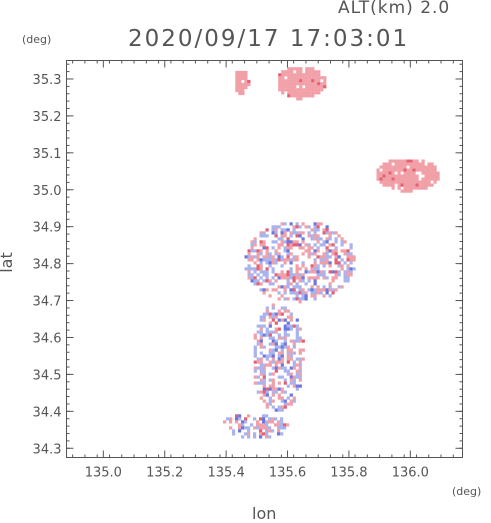  What do you see at coordinates (47, 412) in the screenshot?
I see `y-tick-label: 34.4` at bounding box center [47, 412].